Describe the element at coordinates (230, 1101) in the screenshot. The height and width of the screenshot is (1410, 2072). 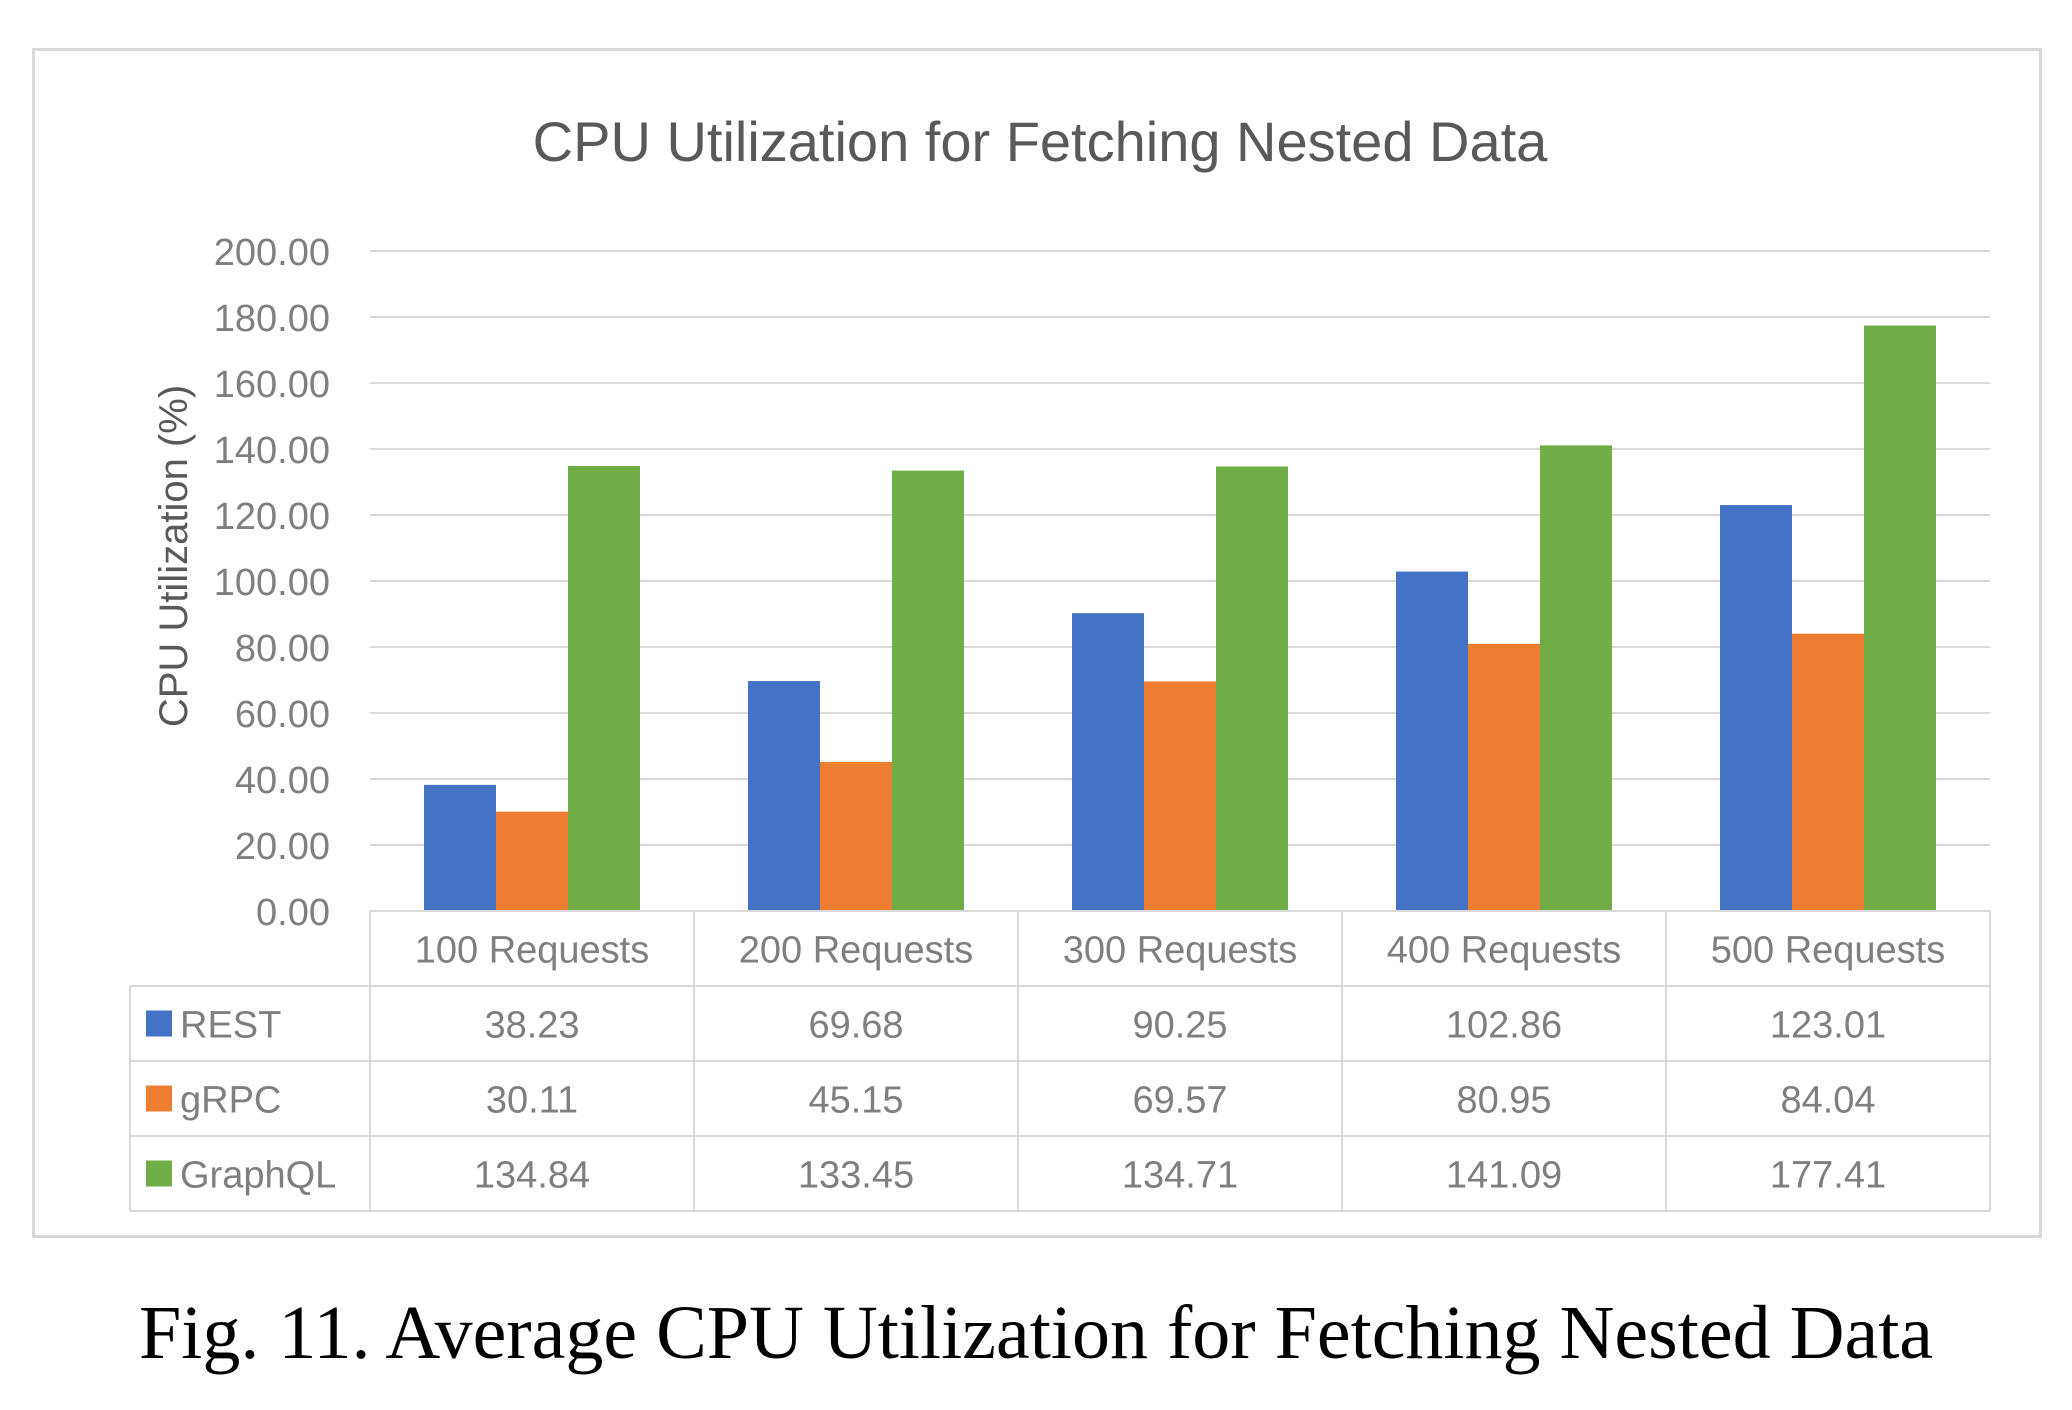
I see `legend-label-grpc: gRPC` at that location.